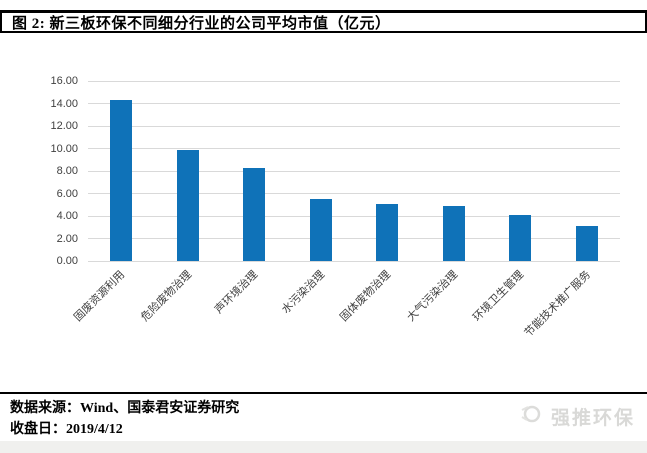 The width and height of the screenshot is (647, 453). Describe the element at coordinates (201, 23) in the screenshot. I see `figure-title: 图 2: 新三板环保不同细分行业的公司平均市值（亿元）` at that location.